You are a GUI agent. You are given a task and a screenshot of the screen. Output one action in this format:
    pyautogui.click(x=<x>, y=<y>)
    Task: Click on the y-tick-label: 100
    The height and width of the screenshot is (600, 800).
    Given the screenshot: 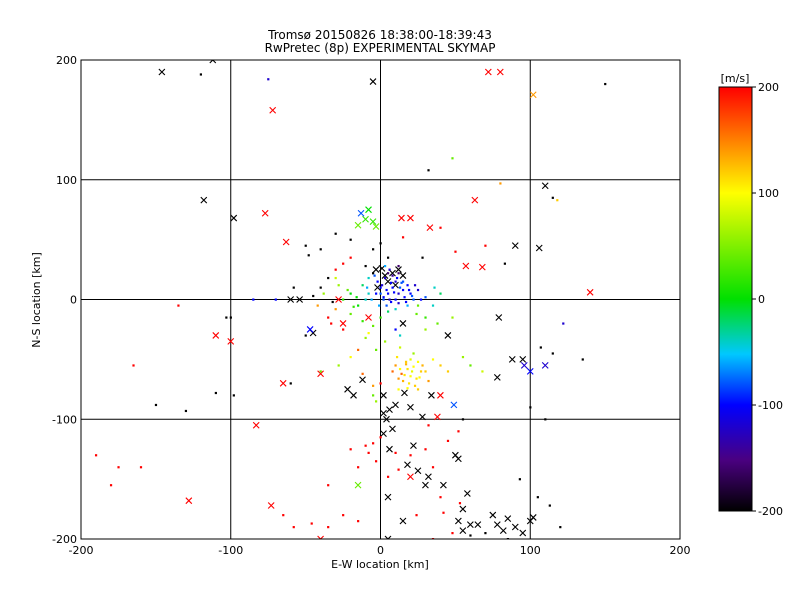 What is the action you would take?
    pyautogui.click(x=66, y=180)
    